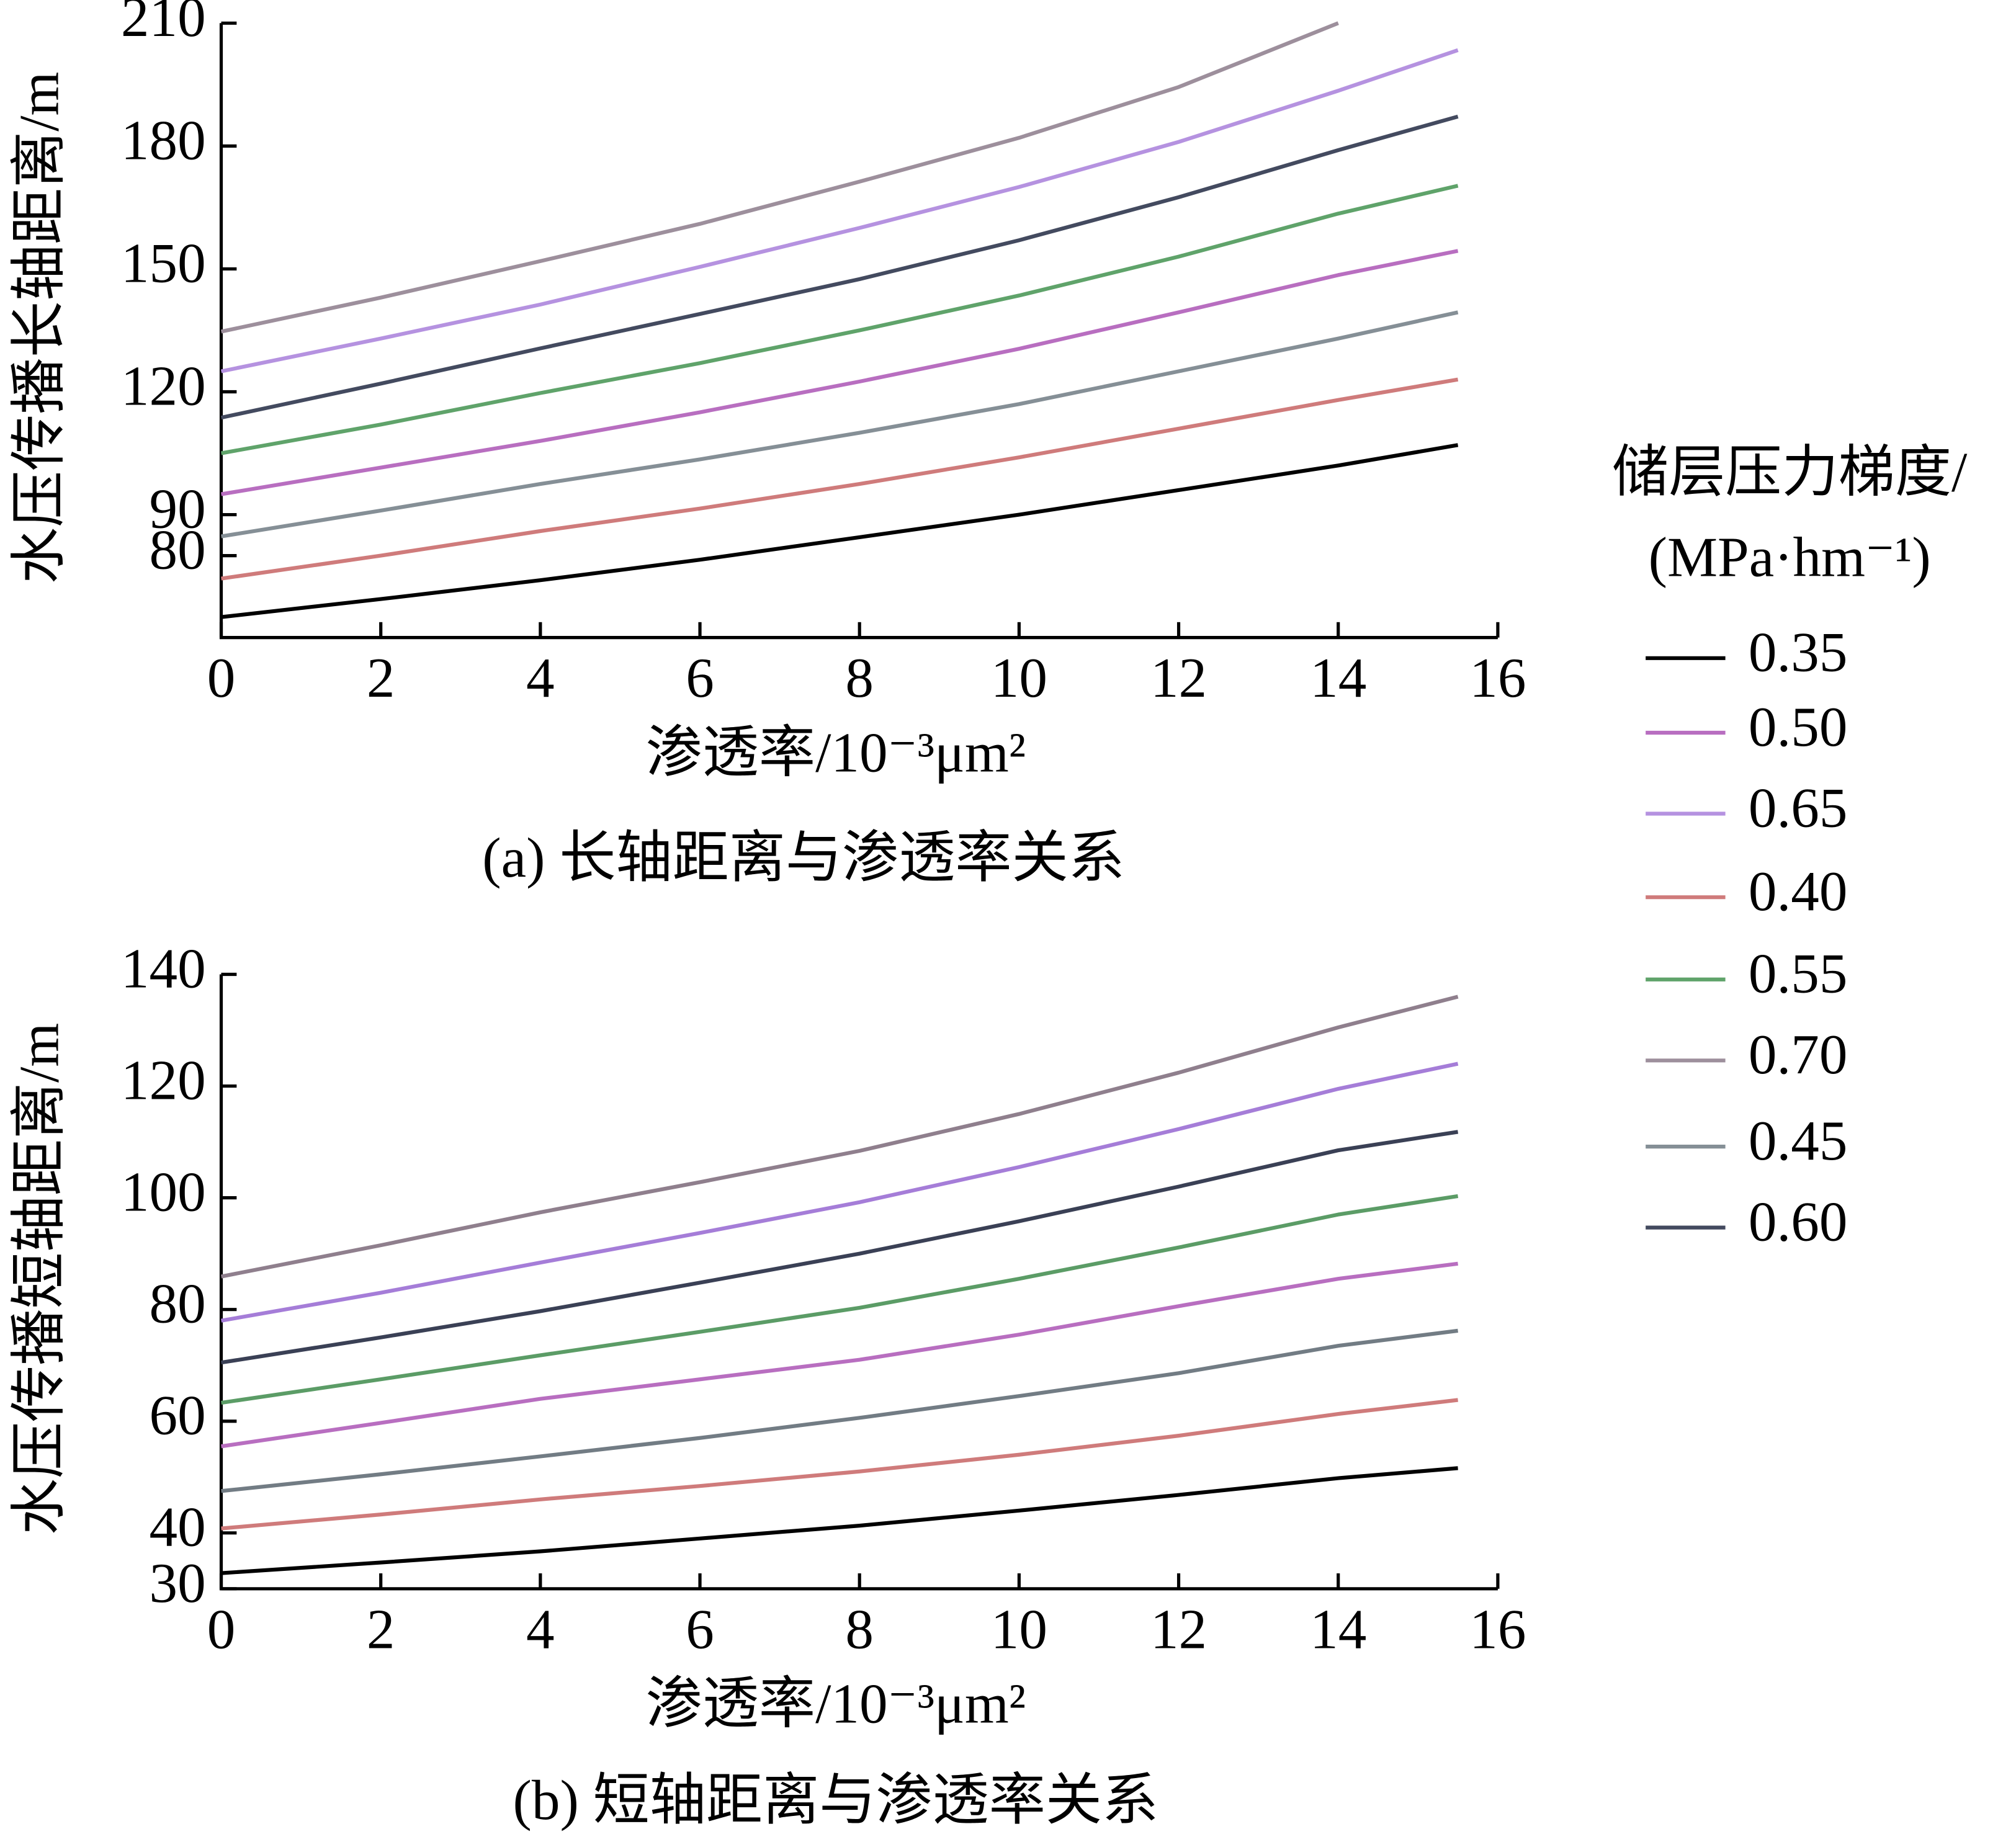 This screenshot has width=2016, height=1842. Describe the element at coordinates (163, 1192) in the screenshot. I see `y-tick-label: 100` at that location.